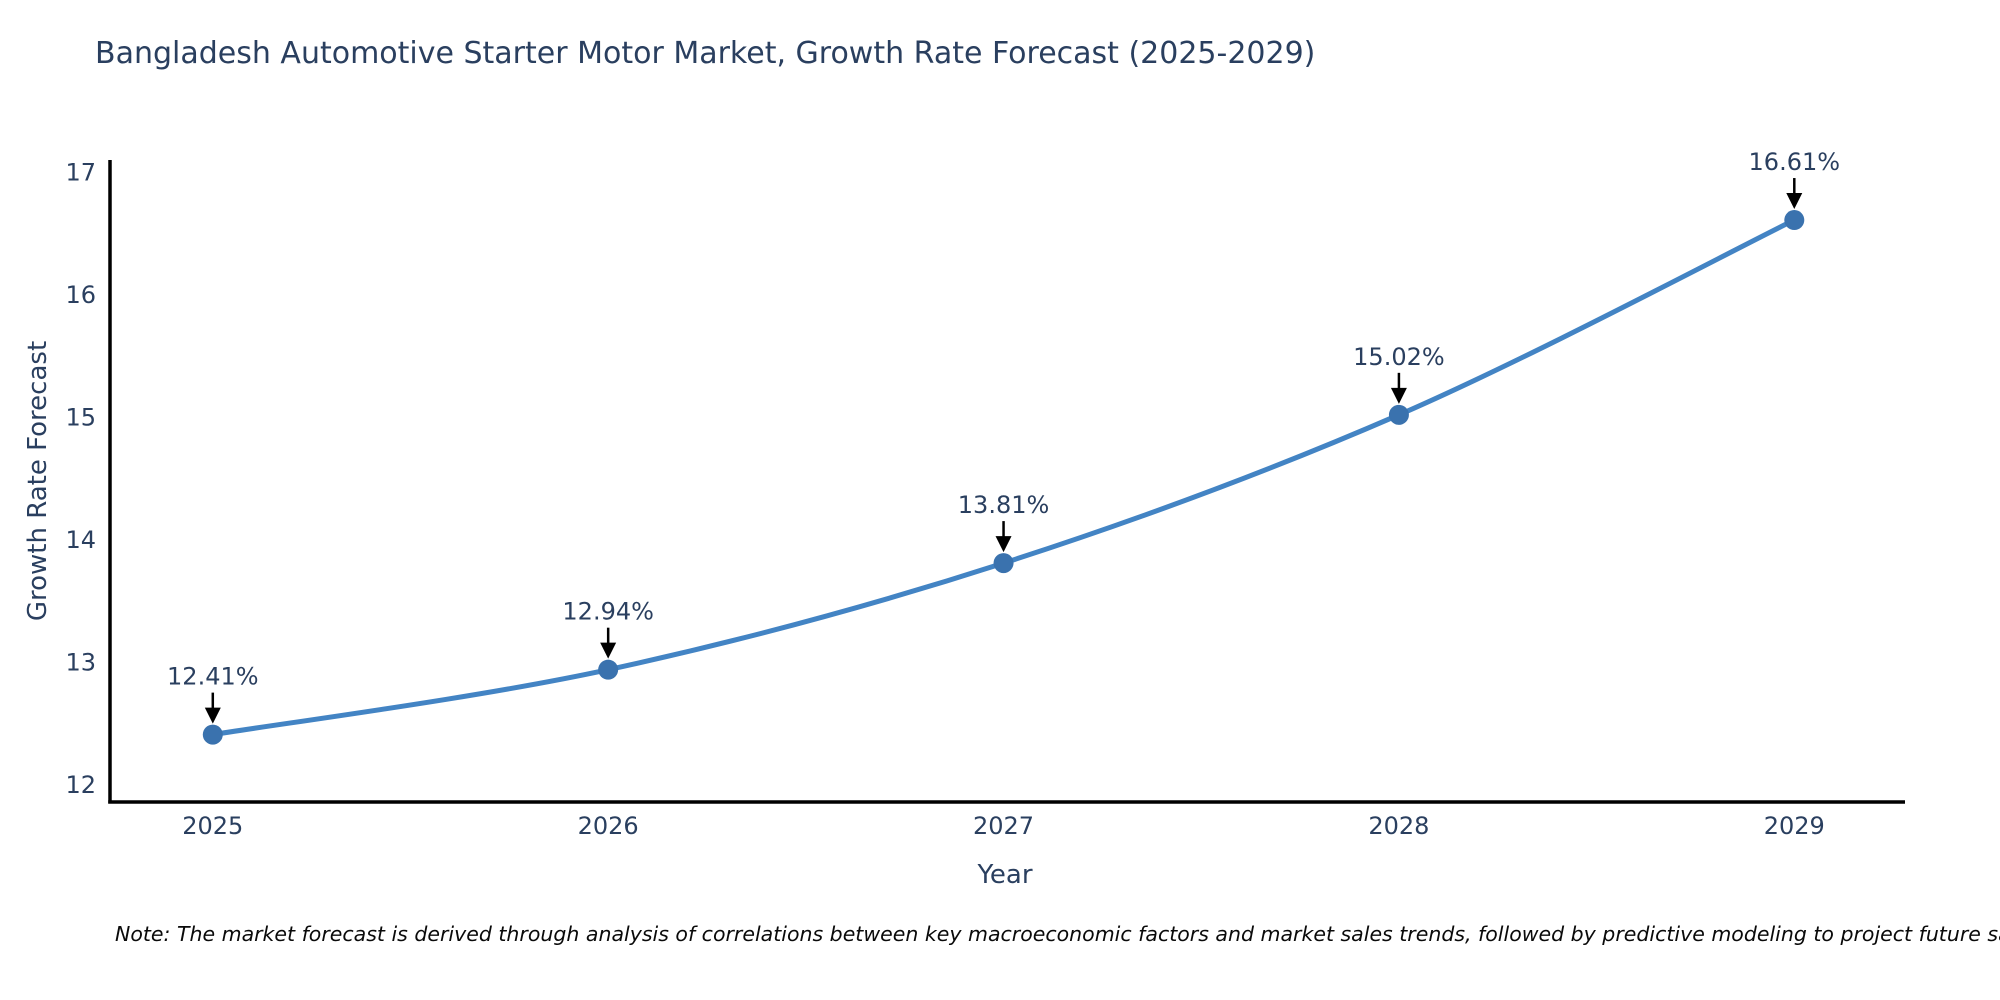 The width and height of the screenshot is (2000, 1000). What do you see at coordinates (80, 295) in the screenshot?
I see `y-tick-label: 16` at bounding box center [80, 295].